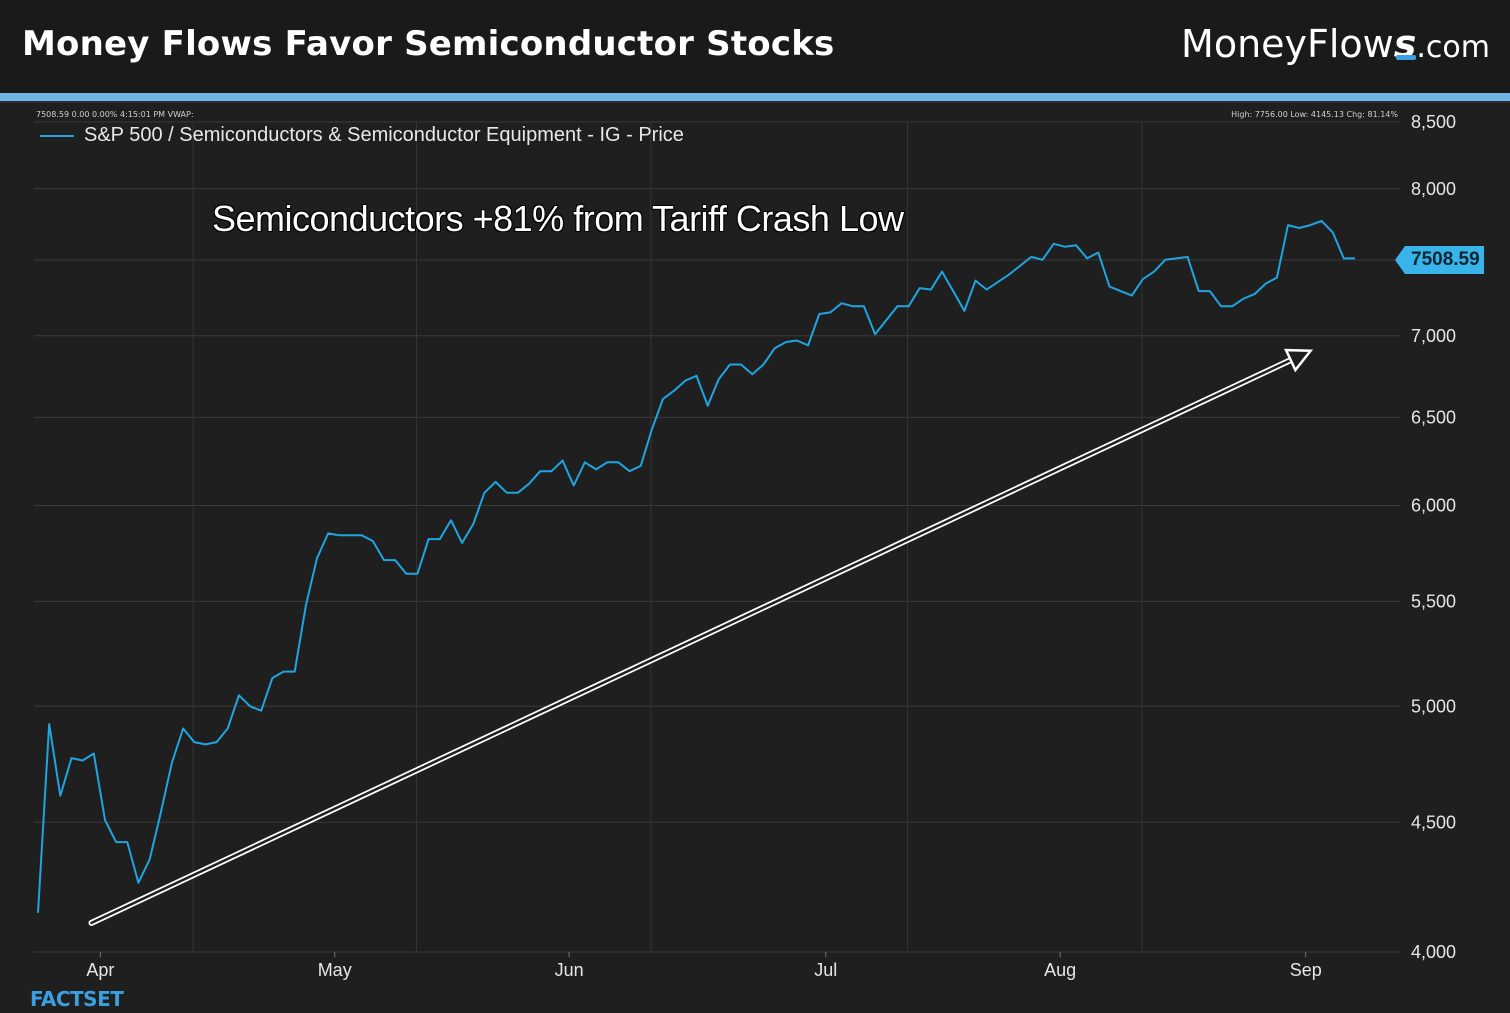 The image size is (1510, 1013). What do you see at coordinates (1287, 44) in the screenshot?
I see `brand-name: MoneyFlow` at bounding box center [1287, 44].